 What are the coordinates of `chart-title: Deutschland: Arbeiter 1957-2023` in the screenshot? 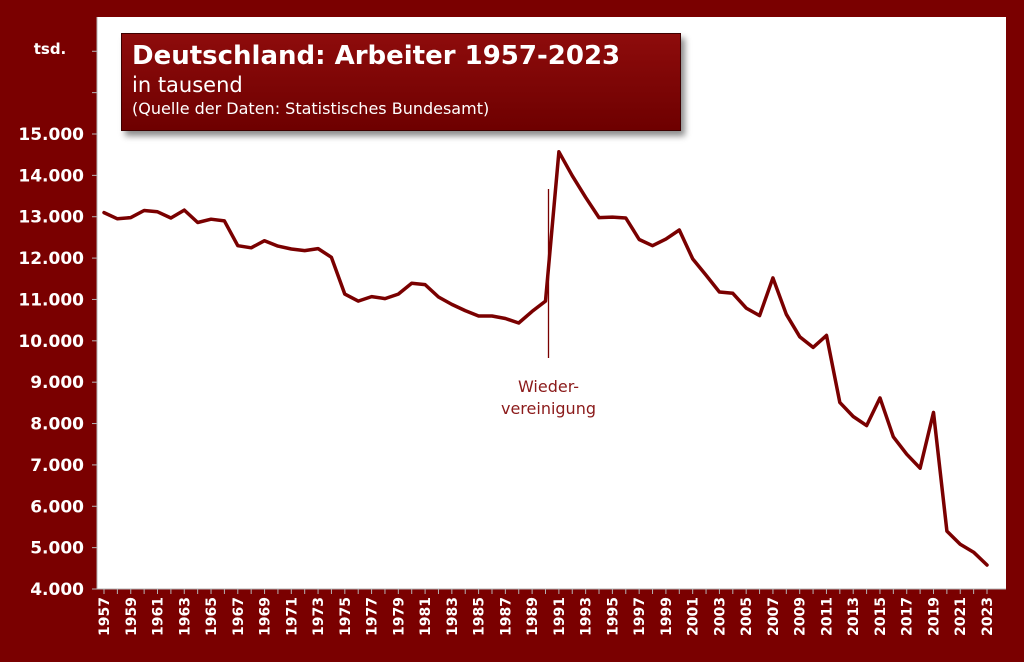 It's located at (376, 56).